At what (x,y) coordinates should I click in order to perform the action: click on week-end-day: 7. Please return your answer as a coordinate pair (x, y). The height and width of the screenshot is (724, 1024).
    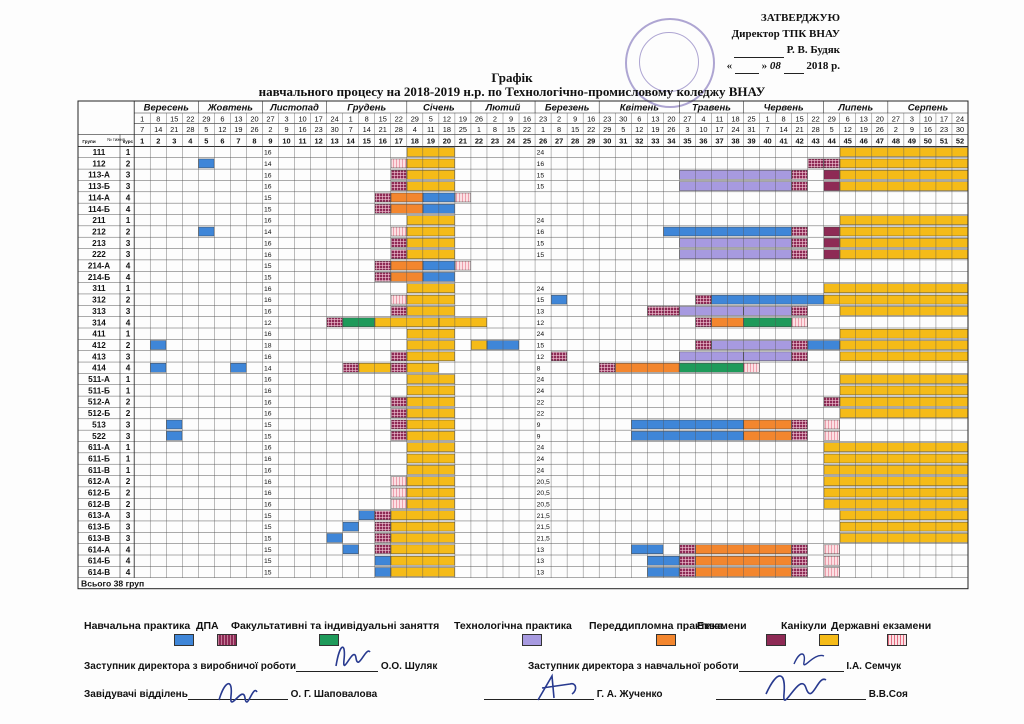
    Looking at the image, I should click on (351, 129).